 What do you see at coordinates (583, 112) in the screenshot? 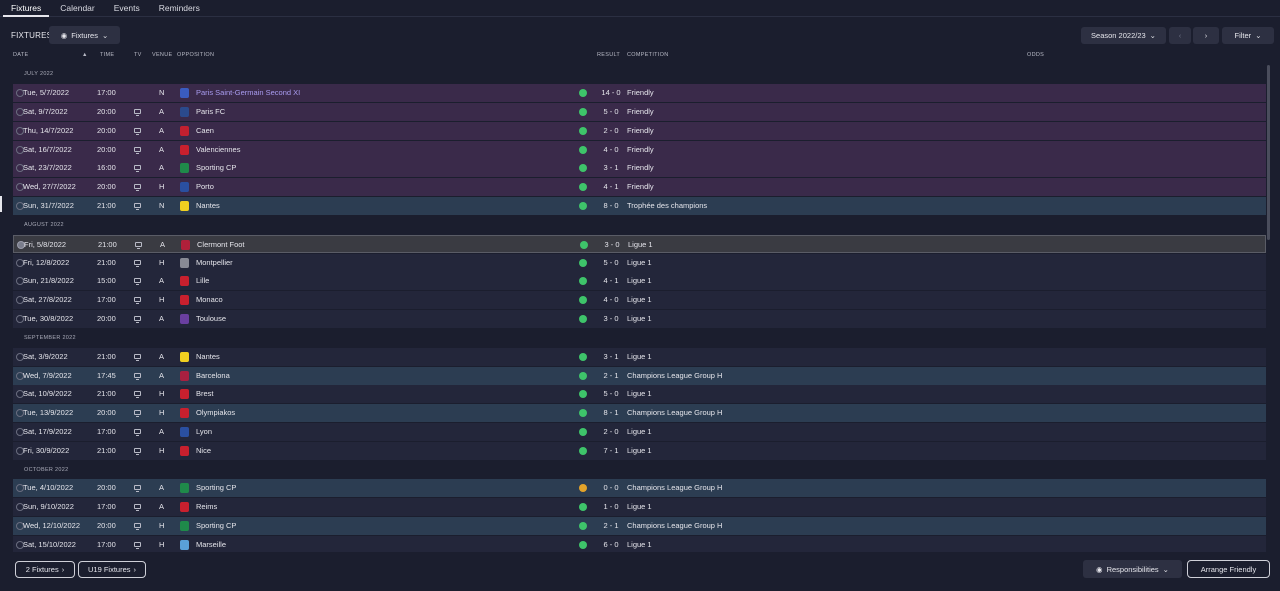
I see `win-indicator-icon` at bounding box center [583, 112].